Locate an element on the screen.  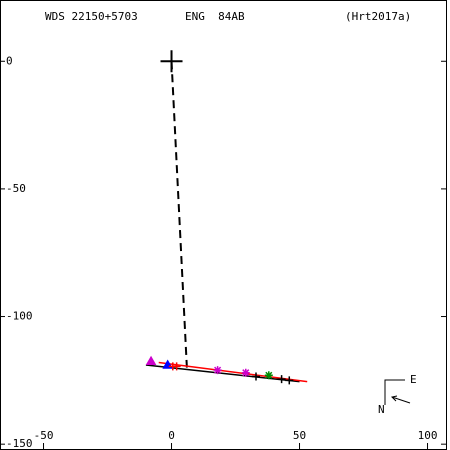
x-tick-label: 0 is located at coordinates (171, 435).